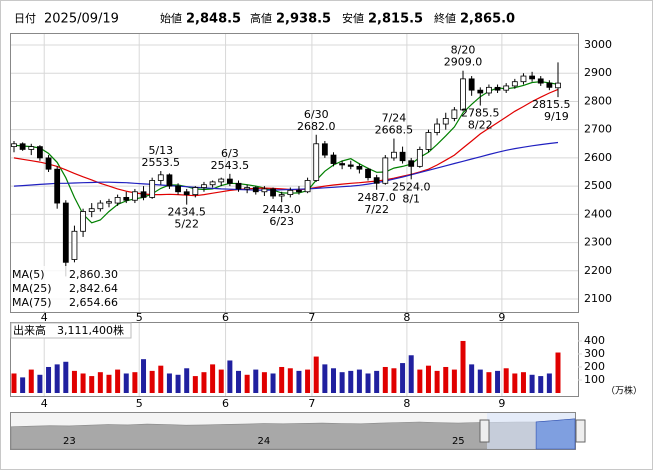  What do you see at coordinates (281, 209) in the screenshot?
I see `annotation-value: 2443.0` at bounding box center [281, 209].